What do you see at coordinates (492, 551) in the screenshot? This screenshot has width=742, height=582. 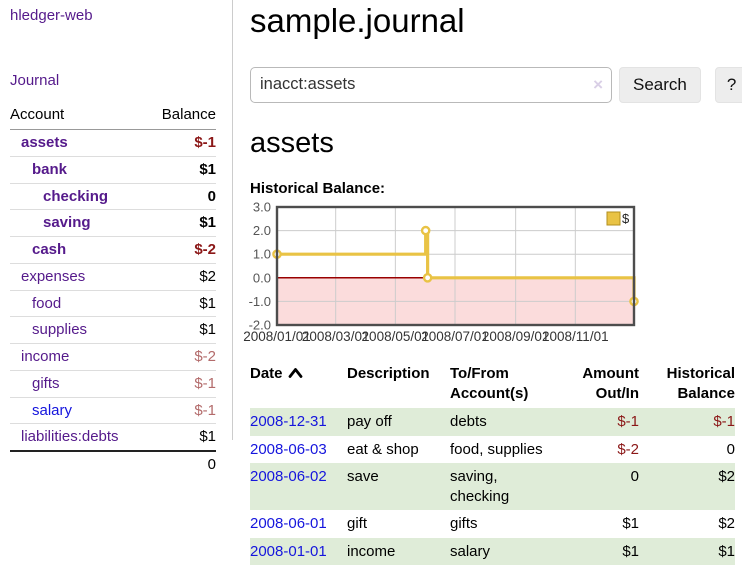 I see `register-row: 2008-01-01 income salary $1 $1` at bounding box center [492, 551].